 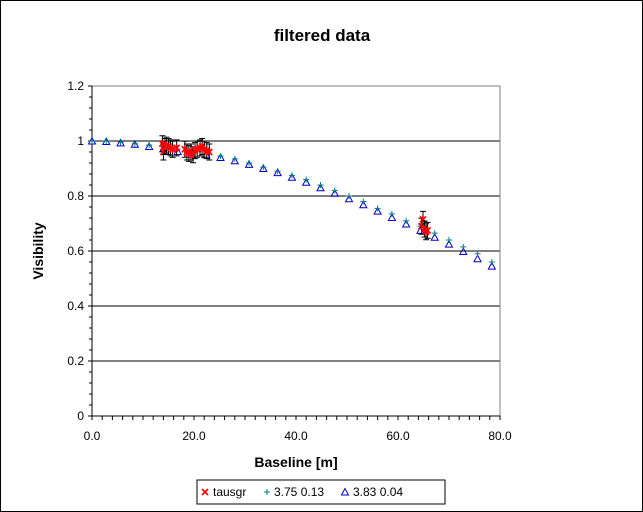 I want to click on y-tick-label: 0.2, so click(x=75, y=361).